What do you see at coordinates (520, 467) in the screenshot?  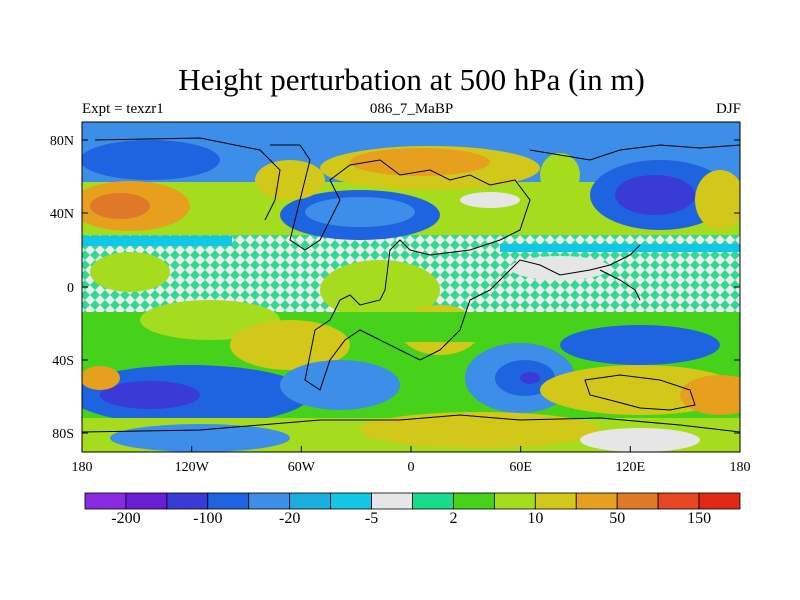 I see `x-tick-label: 60E` at bounding box center [520, 467].